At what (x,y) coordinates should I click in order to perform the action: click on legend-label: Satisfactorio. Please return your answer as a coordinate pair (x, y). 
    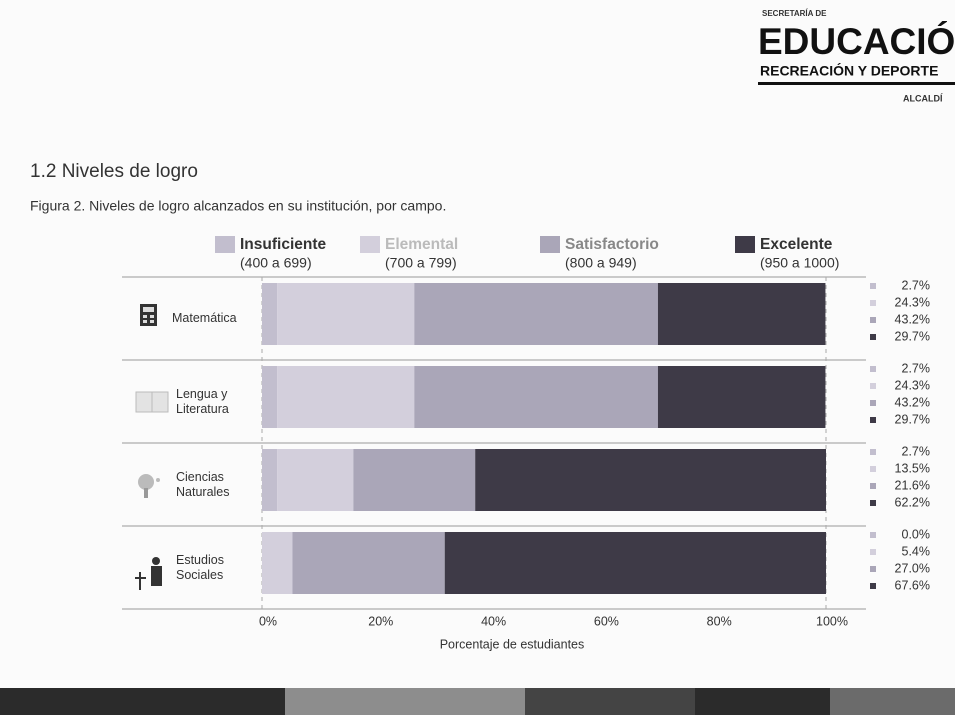
    Looking at the image, I should click on (612, 244).